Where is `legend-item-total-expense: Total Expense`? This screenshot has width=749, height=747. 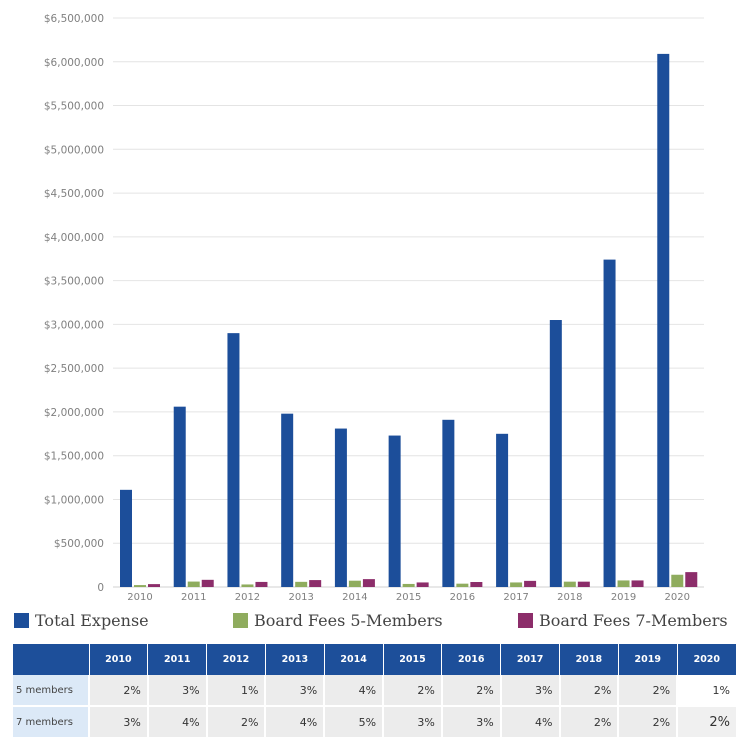
legend-item-total-expense: Total Expense is located at coordinates (81, 620).